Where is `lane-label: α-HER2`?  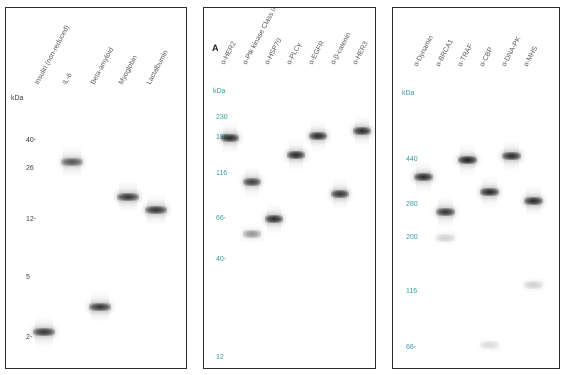 lane-label: α-HER2 is located at coordinates (228, 53).